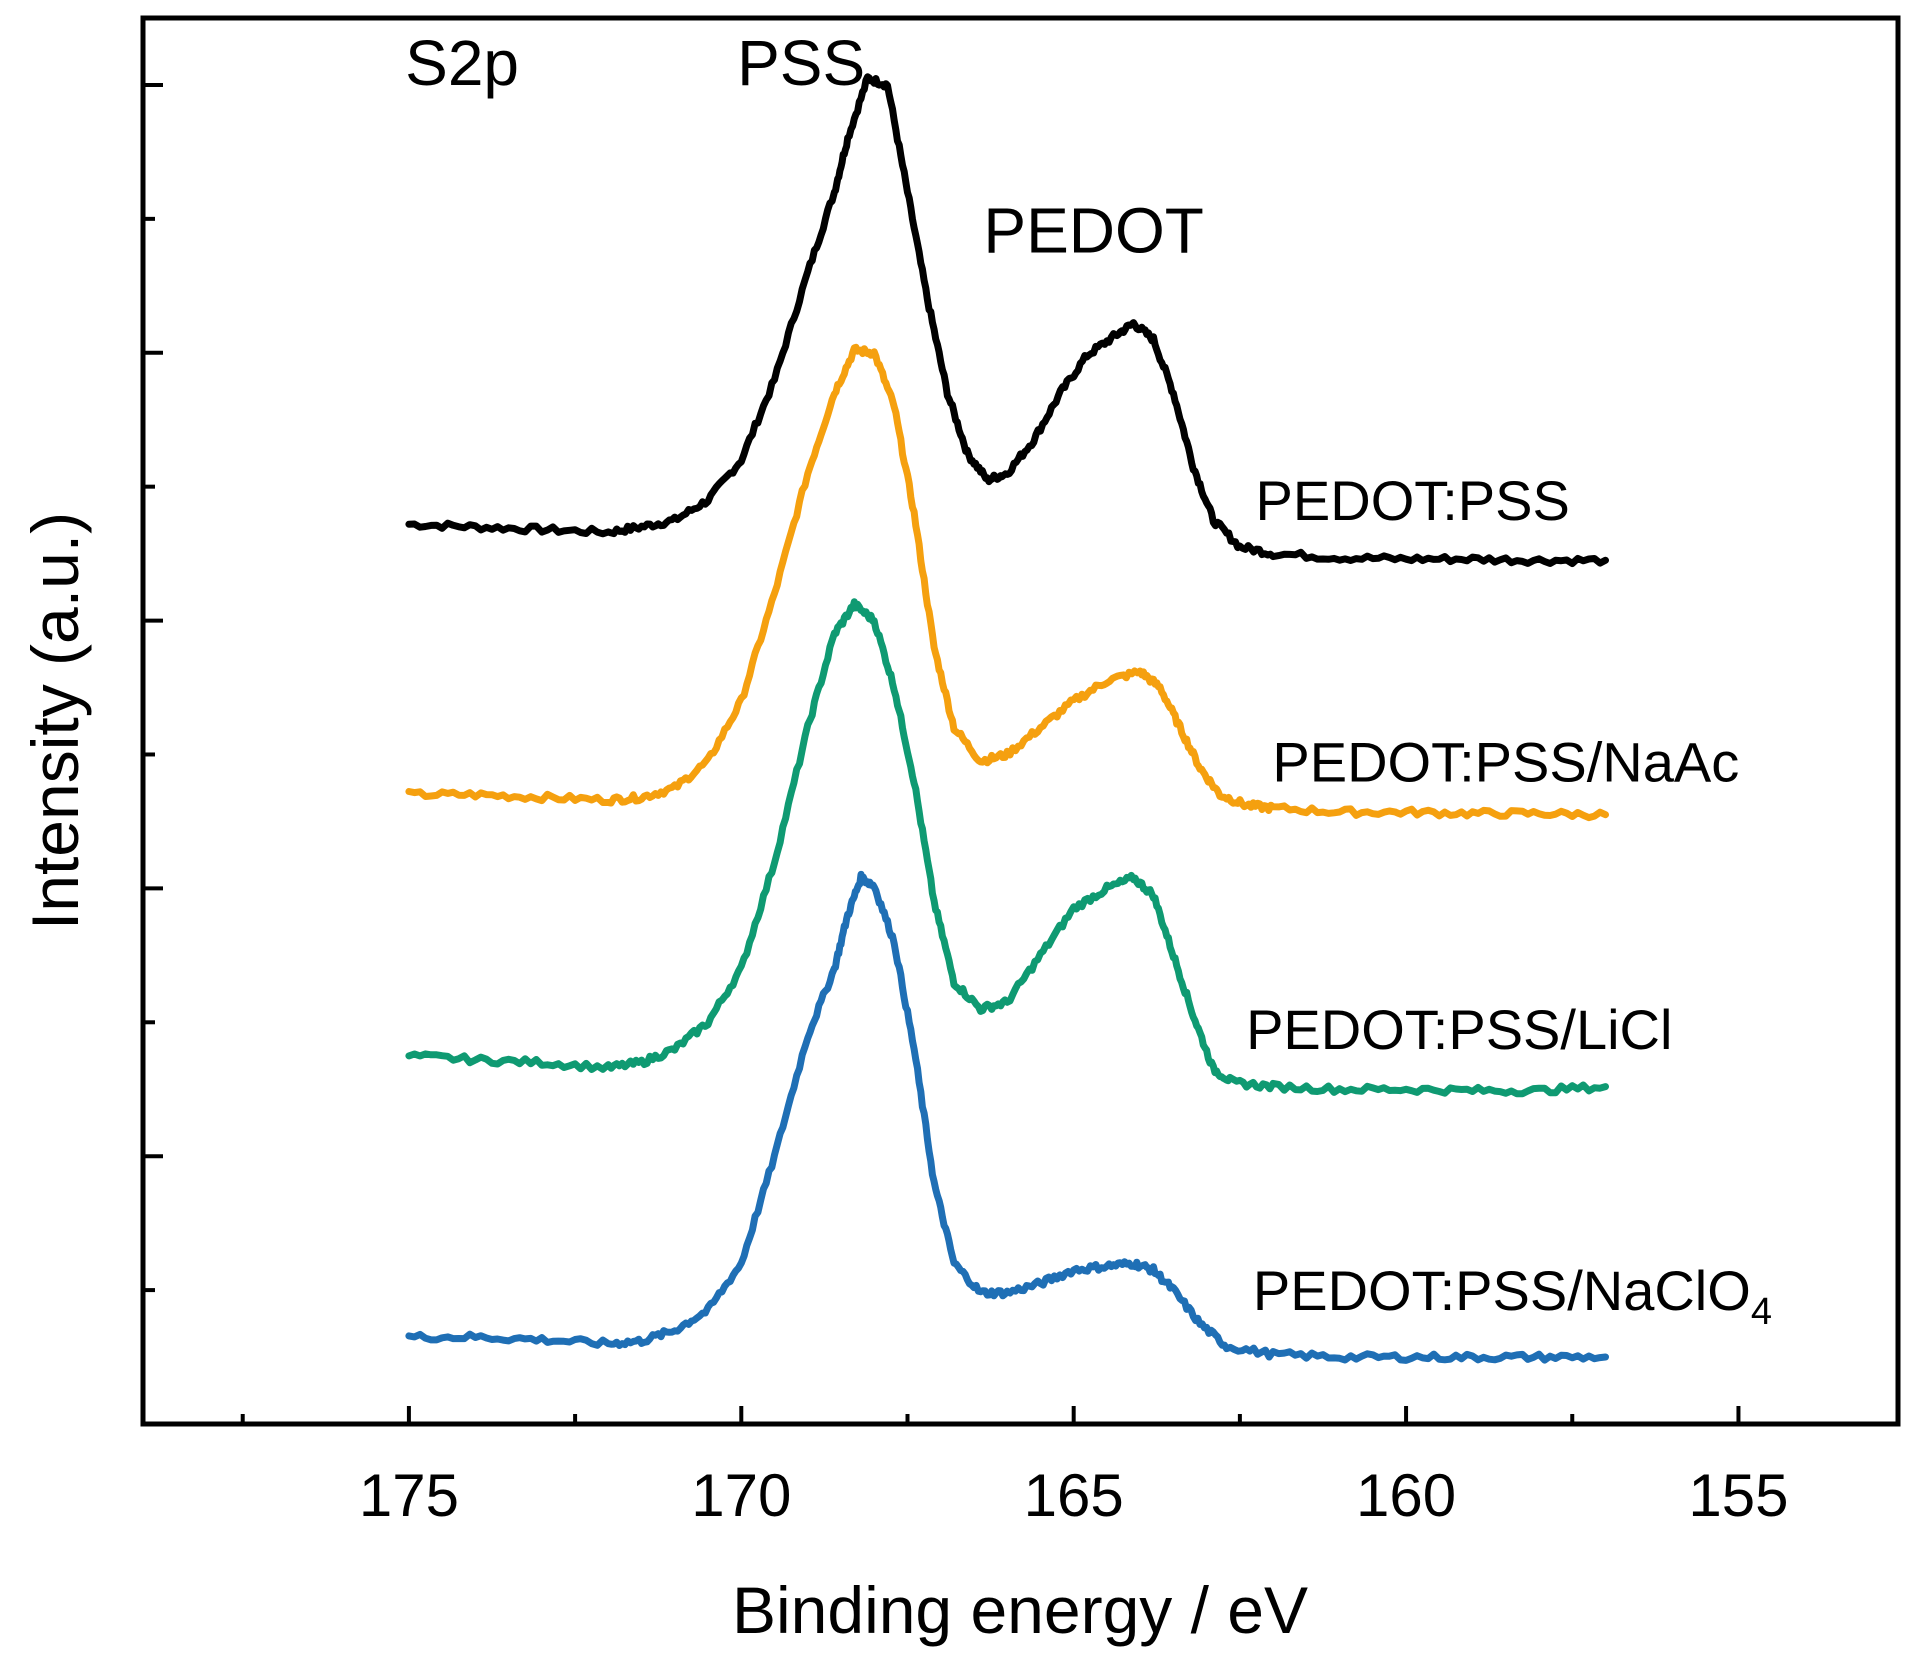  Describe the element at coordinates (741, 1495) in the screenshot. I see `x-tick-label: 170` at that location.